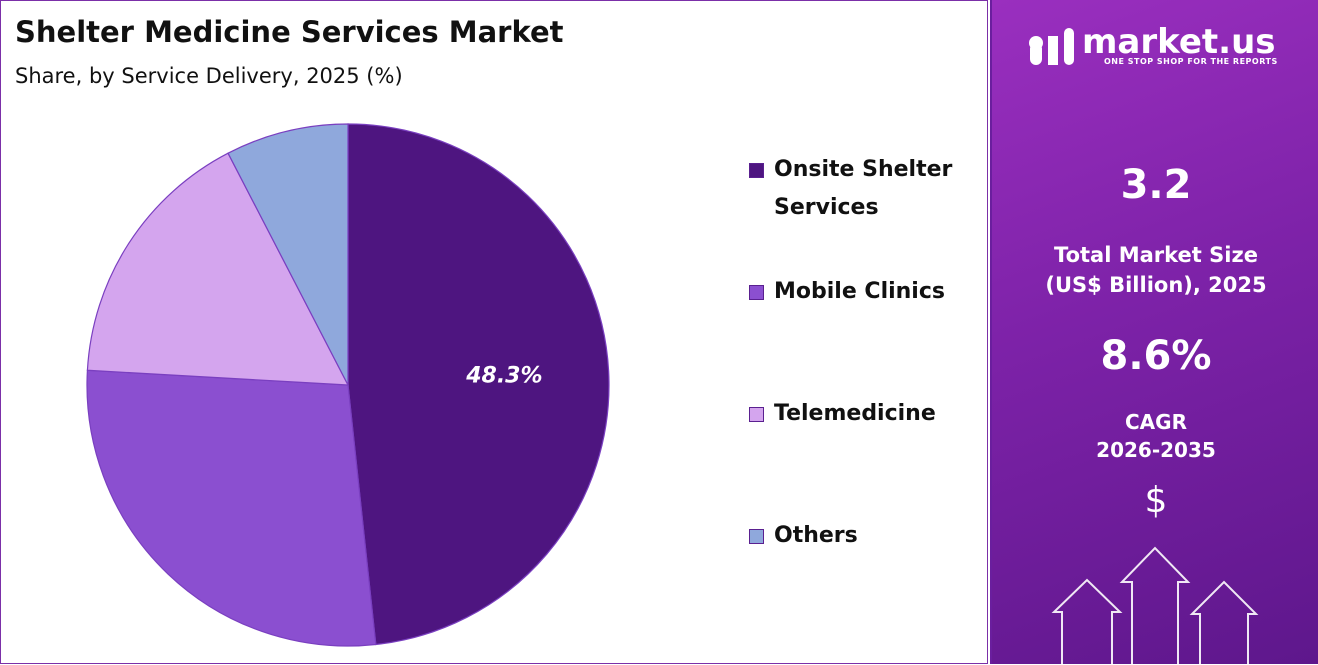  Describe the element at coordinates (1156, 285) in the screenshot. I see `market-size-label: (US$ Billion), 2025` at that location.